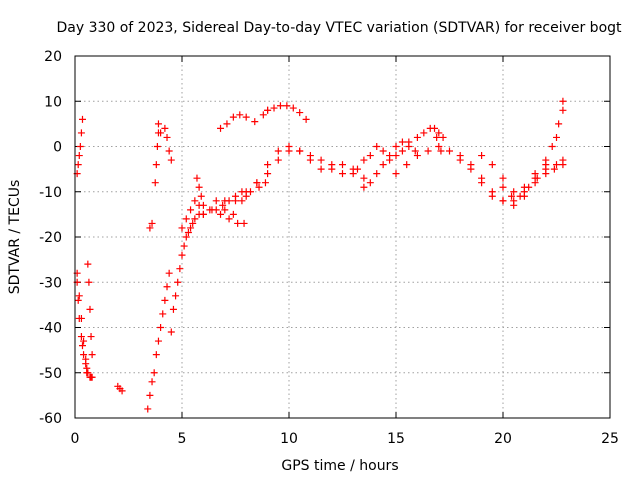 This screenshot has width=640, height=480. What do you see at coordinates (50, 238) in the screenshot?
I see `y-tick-label: -20` at bounding box center [50, 238].